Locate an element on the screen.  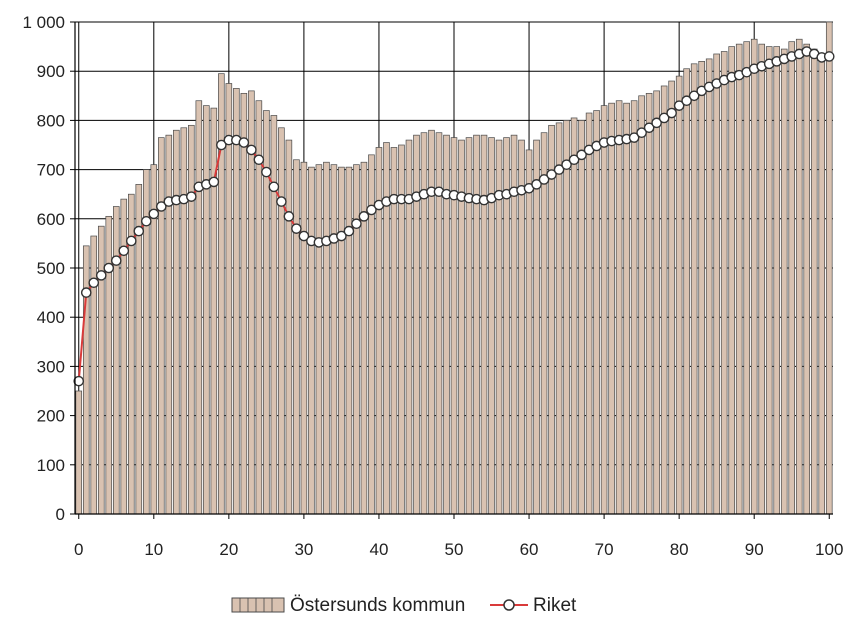
x-tick-label: 10 is located at coordinates (153, 549).